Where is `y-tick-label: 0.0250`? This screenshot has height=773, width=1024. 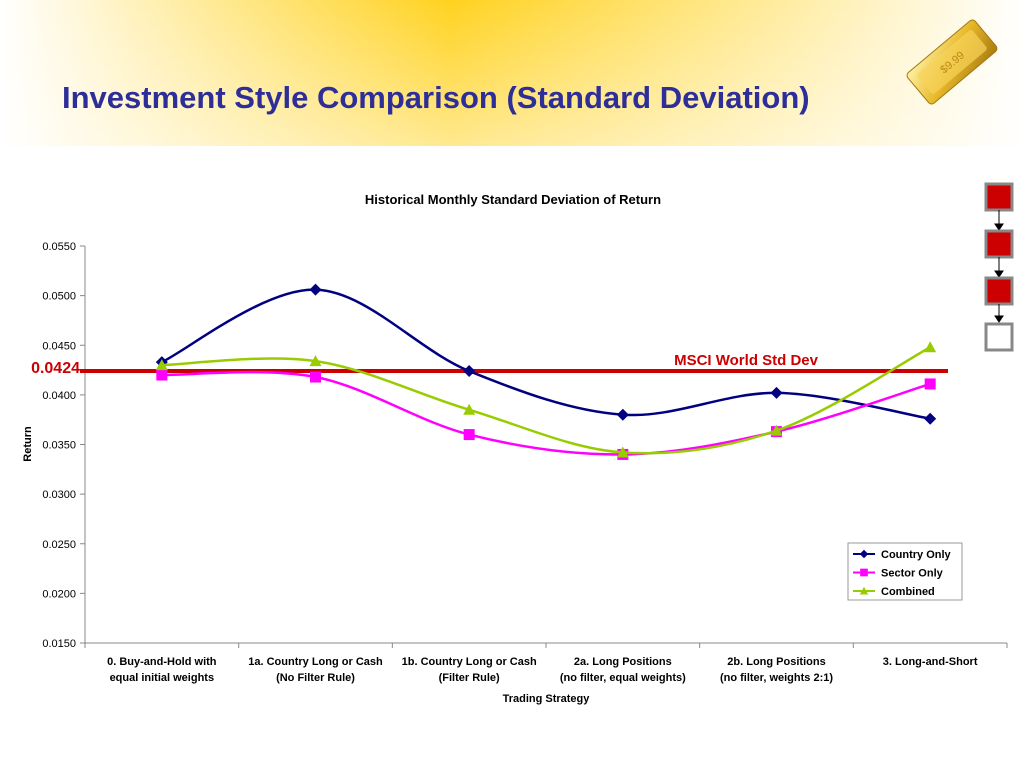 y-tick-label: 0.0250 is located at coordinates (59, 545).